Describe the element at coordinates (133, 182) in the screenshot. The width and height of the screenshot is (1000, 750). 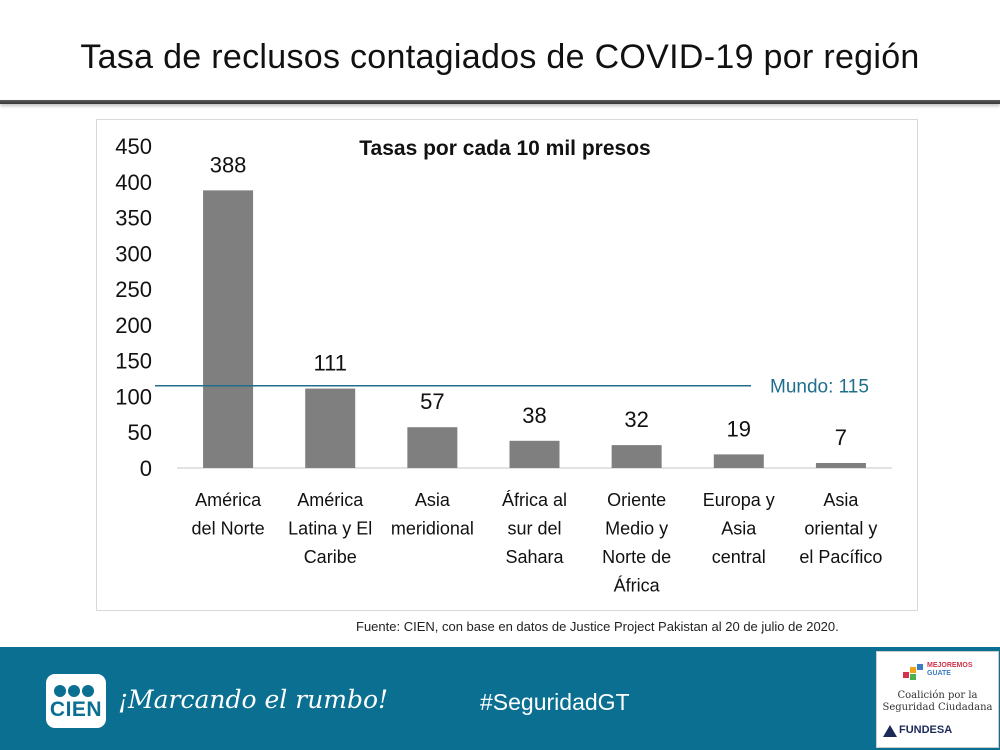
I see `y-tick-label: 400` at that location.